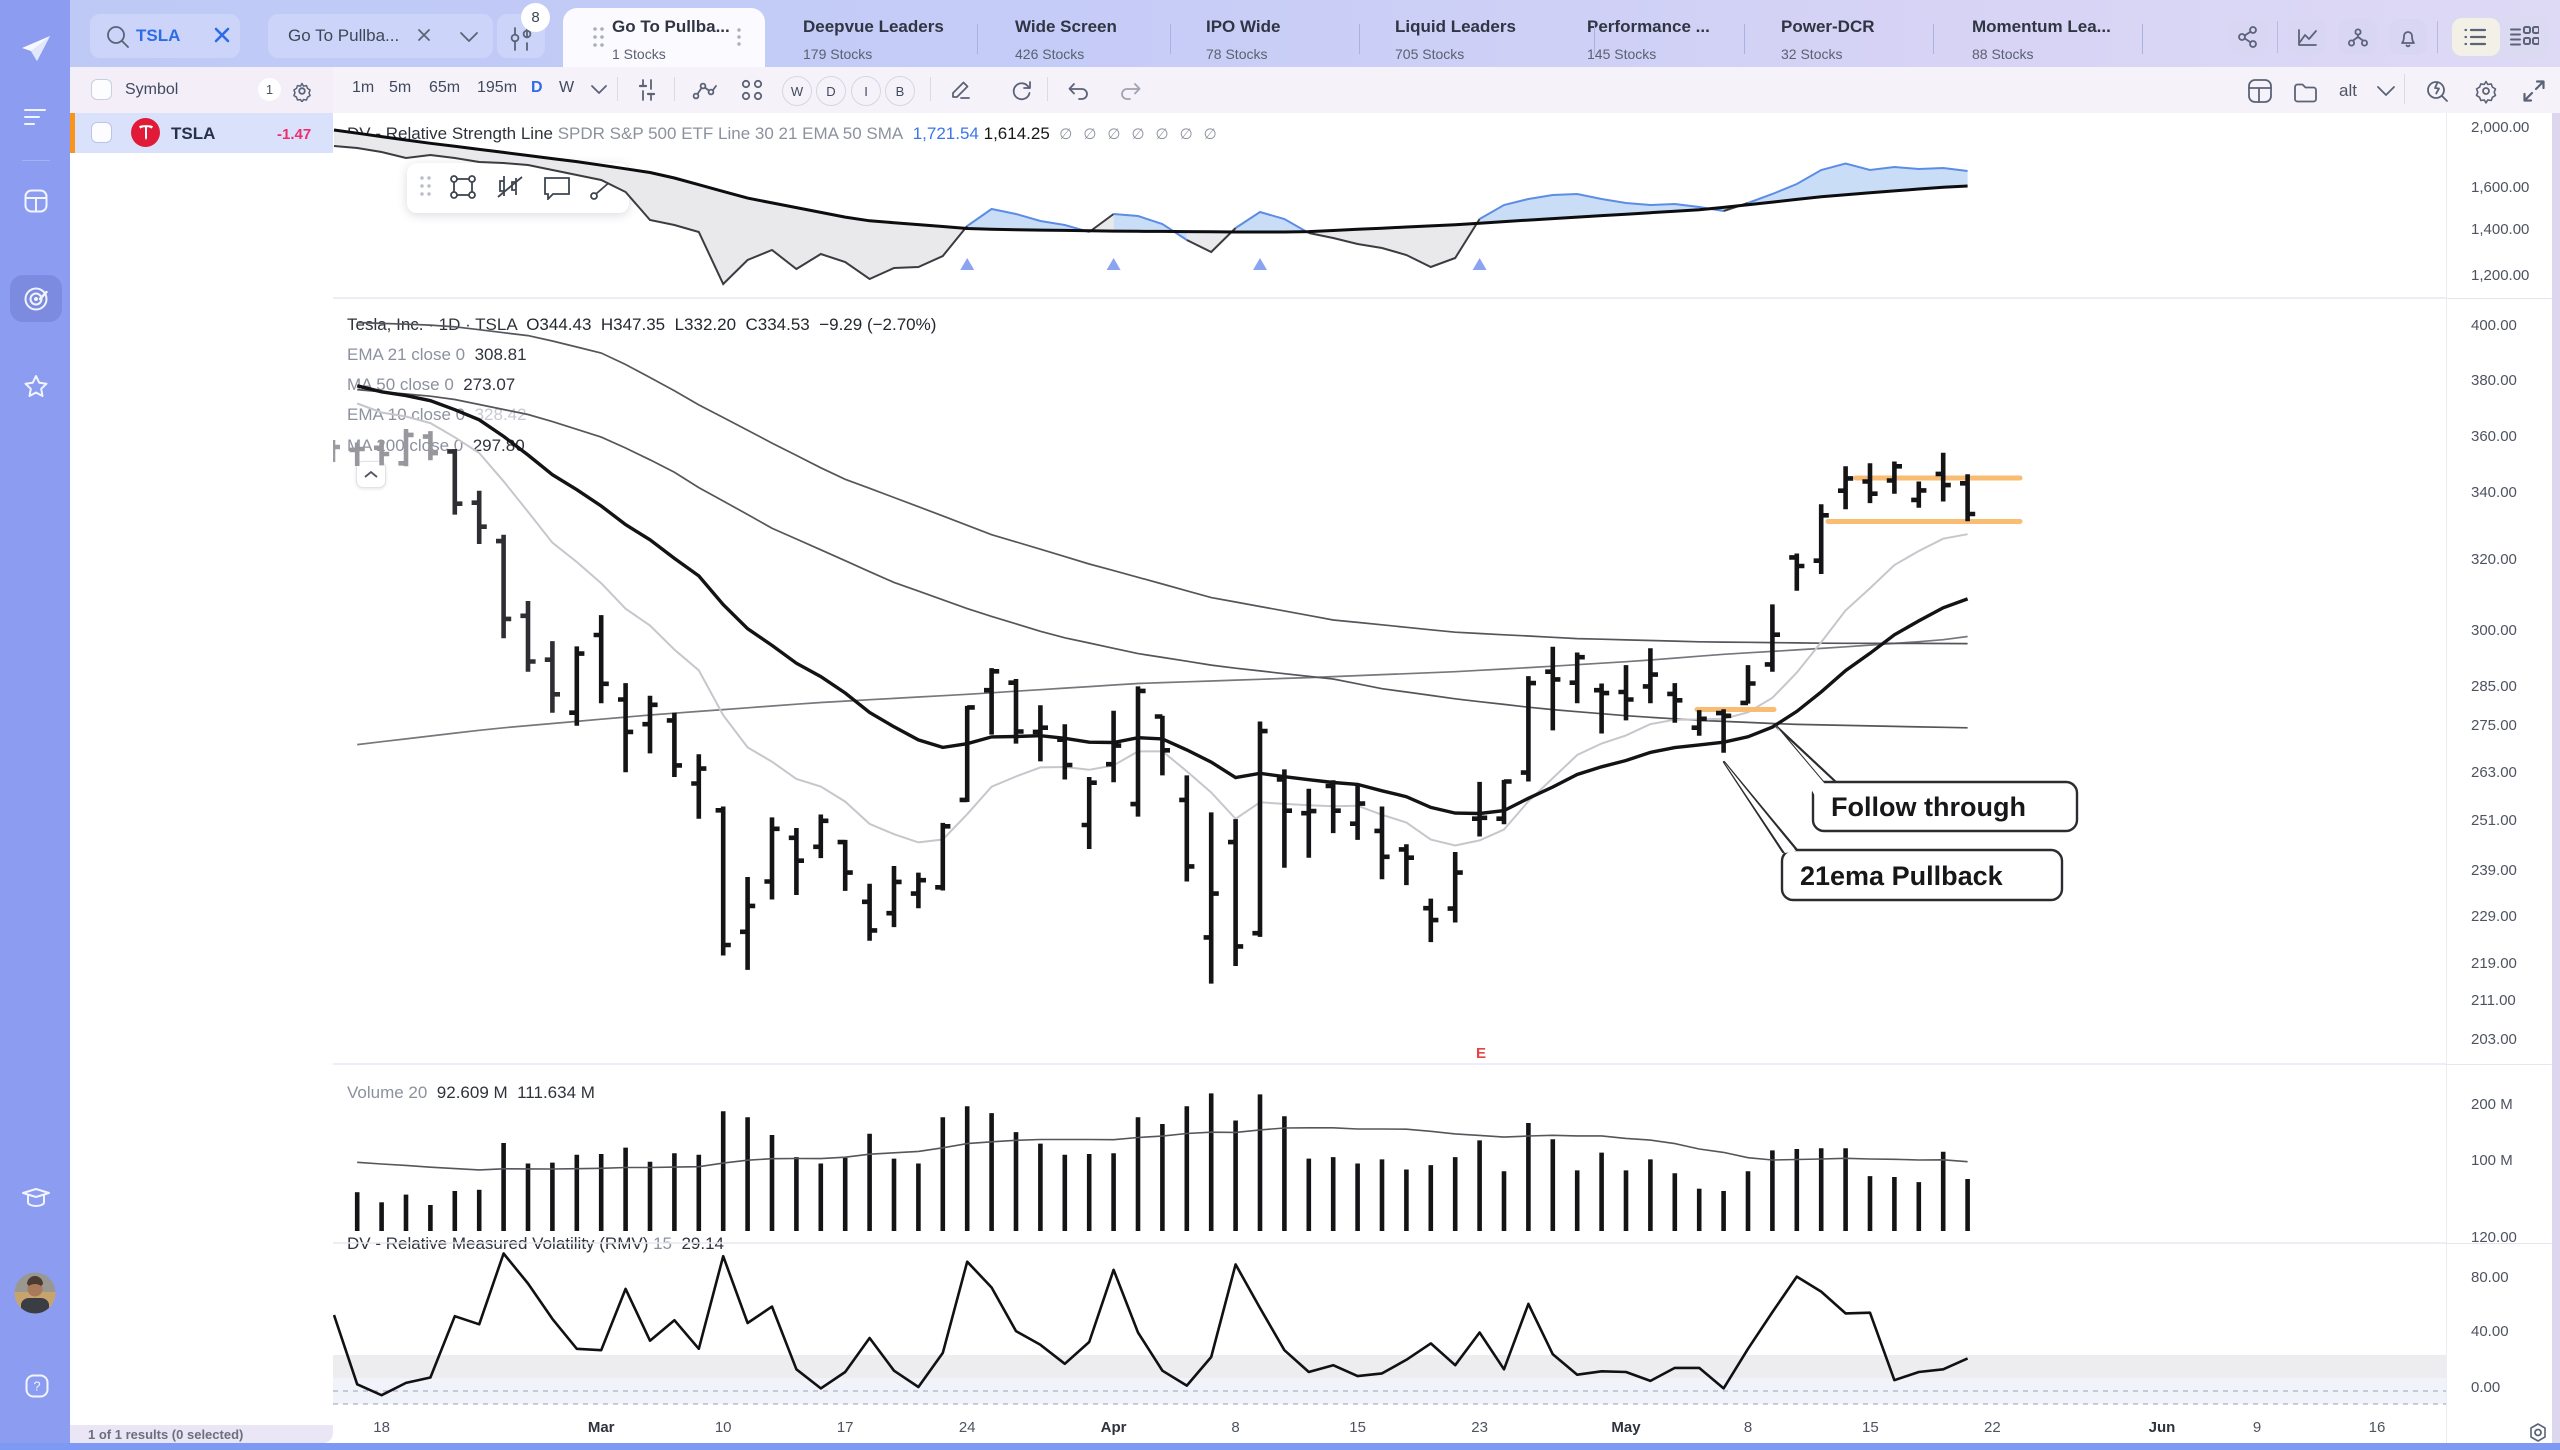 This screenshot has width=2560, height=1450. I want to click on svg-text: Follow through, so click(1928, 807).